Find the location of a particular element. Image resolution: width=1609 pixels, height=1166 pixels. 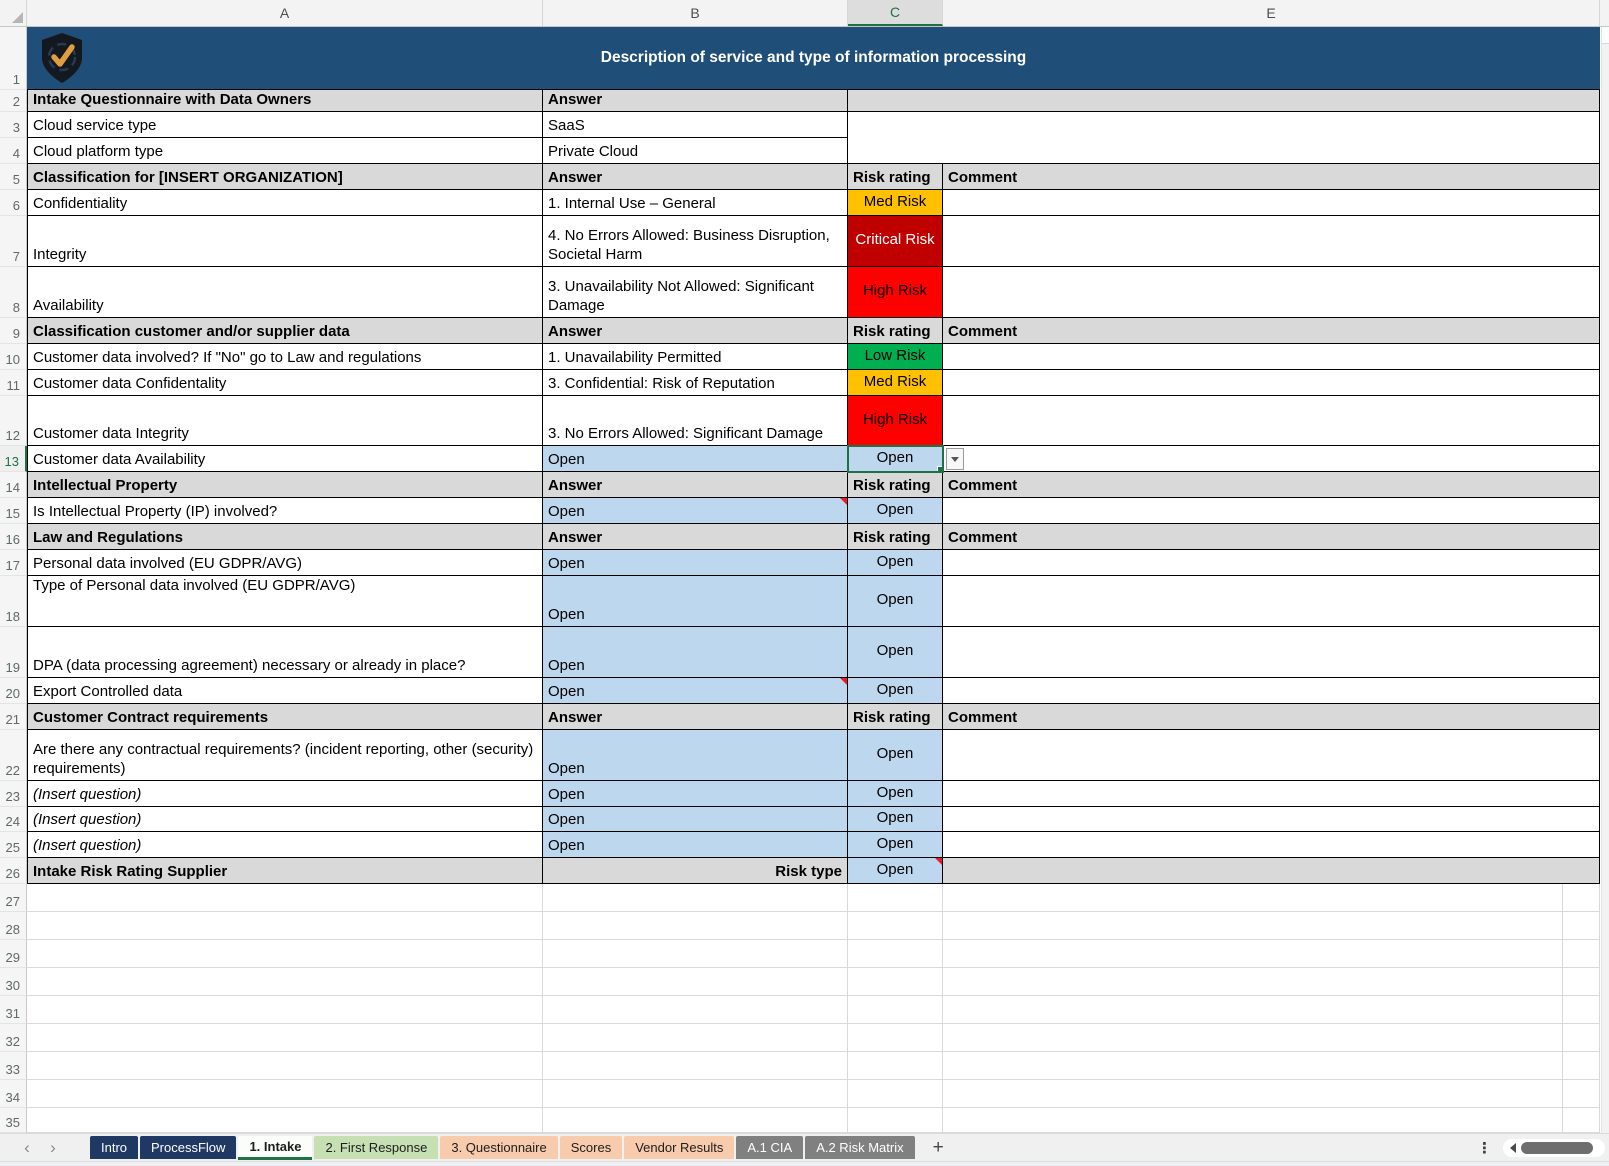

row-header-30: 30 is located at coordinates (13, 982).